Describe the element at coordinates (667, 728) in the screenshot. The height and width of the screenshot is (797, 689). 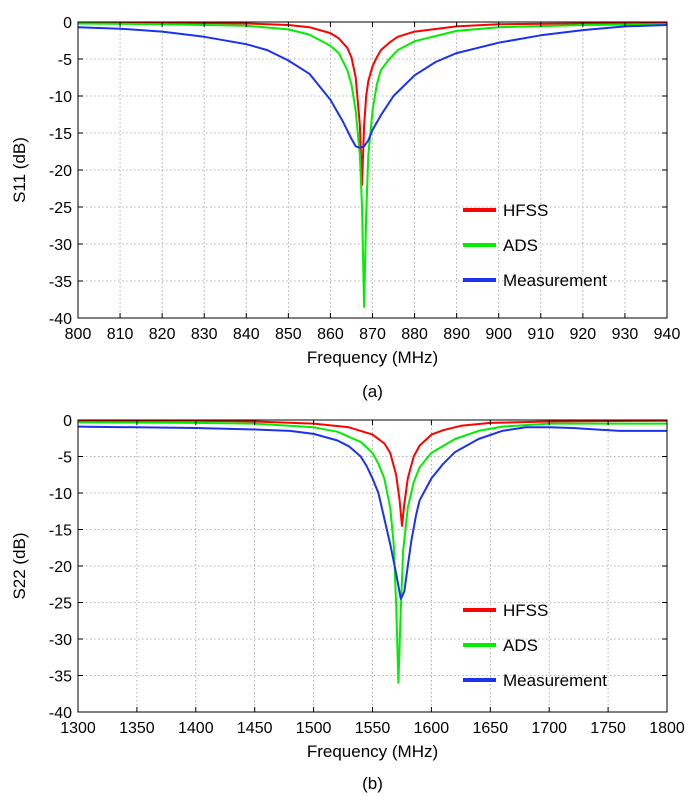
I see `x-tick-label: 1800` at that location.